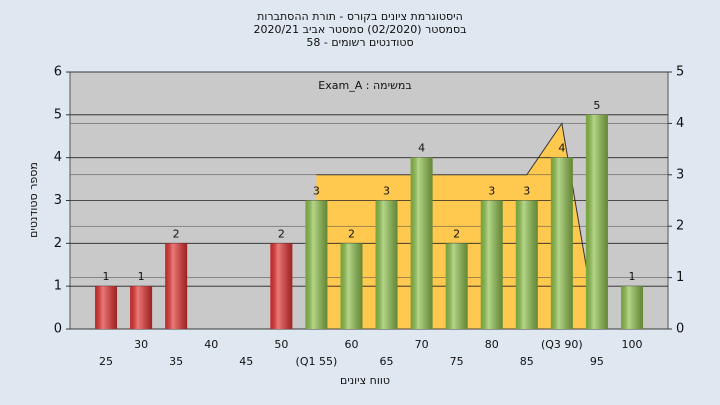 The image size is (720, 405). Describe the element at coordinates (58, 329) in the screenshot. I see `y-tick-label: 0` at that location.